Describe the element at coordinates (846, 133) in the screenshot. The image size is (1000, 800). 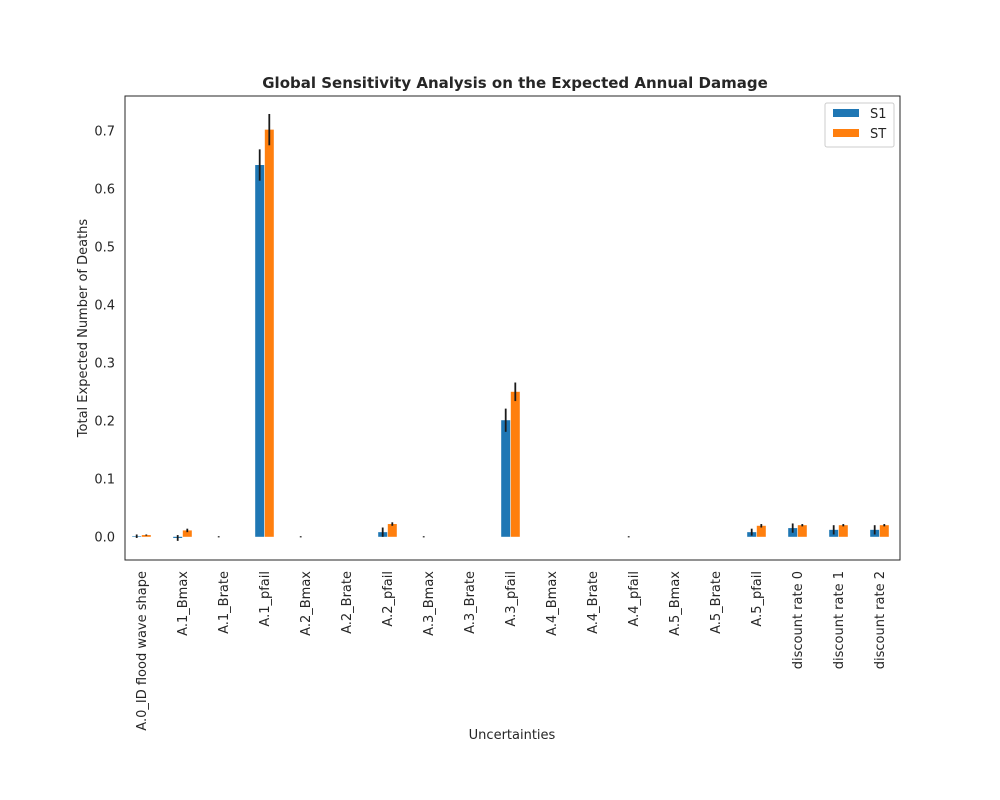
I see `legend-swatch-st` at that location.